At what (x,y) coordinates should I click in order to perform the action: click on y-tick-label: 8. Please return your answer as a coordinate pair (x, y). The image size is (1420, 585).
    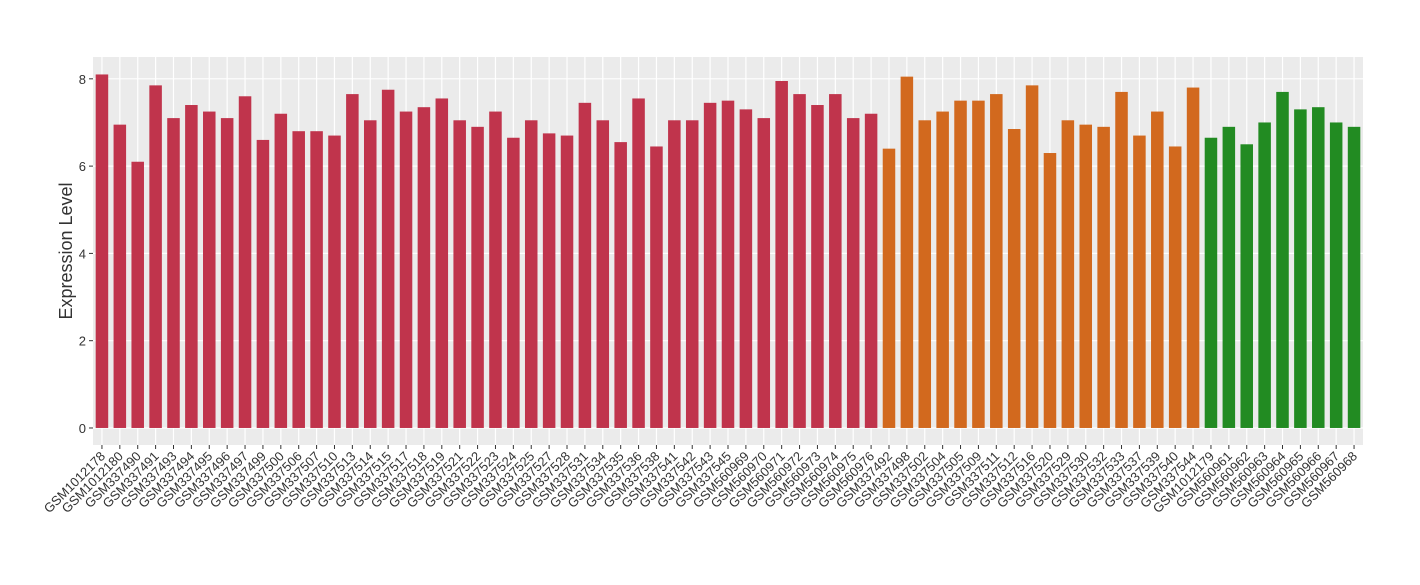
    Looking at the image, I should click on (82, 79).